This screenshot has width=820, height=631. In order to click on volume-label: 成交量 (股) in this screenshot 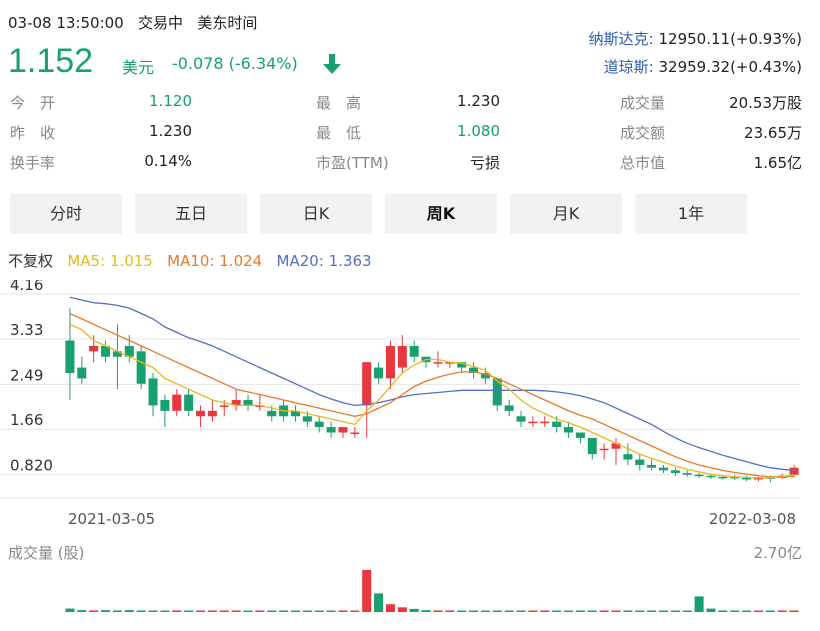, I will do `click(46, 553)`.